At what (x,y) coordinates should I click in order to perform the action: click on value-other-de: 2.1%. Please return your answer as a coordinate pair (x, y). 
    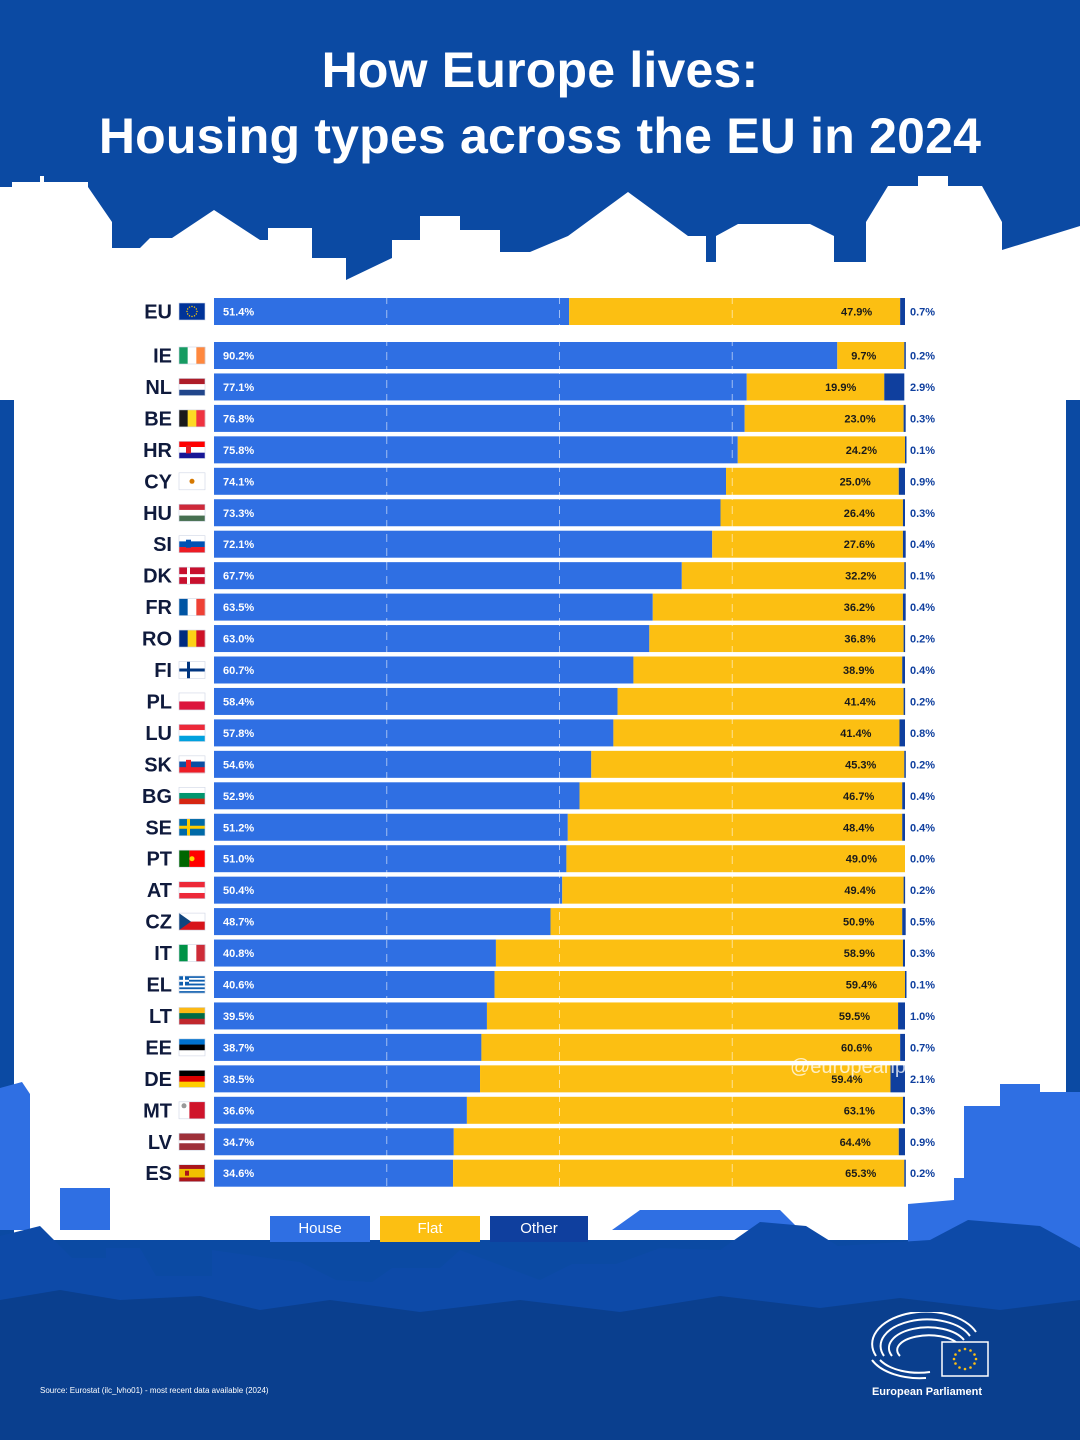
    Looking at the image, I should click on (922, 1080).